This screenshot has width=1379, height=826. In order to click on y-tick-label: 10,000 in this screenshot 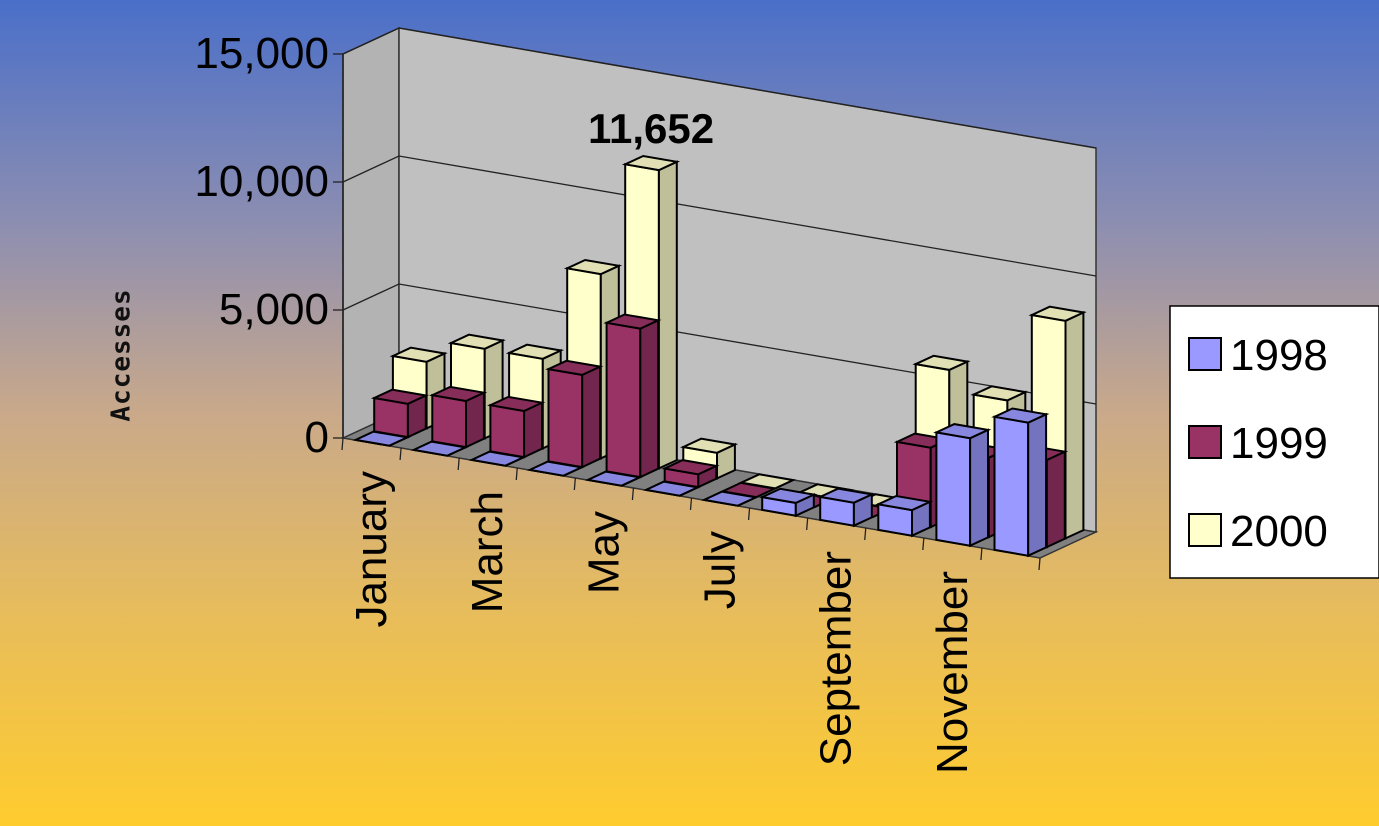, I will do `click(261, 181)`.